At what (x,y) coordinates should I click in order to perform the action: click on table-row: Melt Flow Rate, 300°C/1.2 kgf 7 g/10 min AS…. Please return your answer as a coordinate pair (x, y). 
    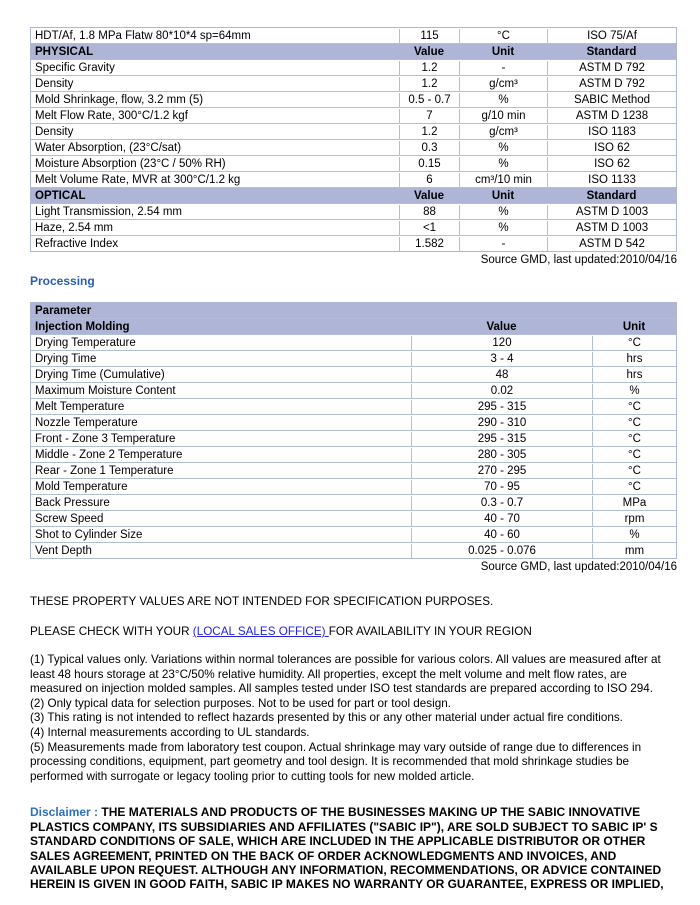
    Looking at the image, I should click on (353, 116).